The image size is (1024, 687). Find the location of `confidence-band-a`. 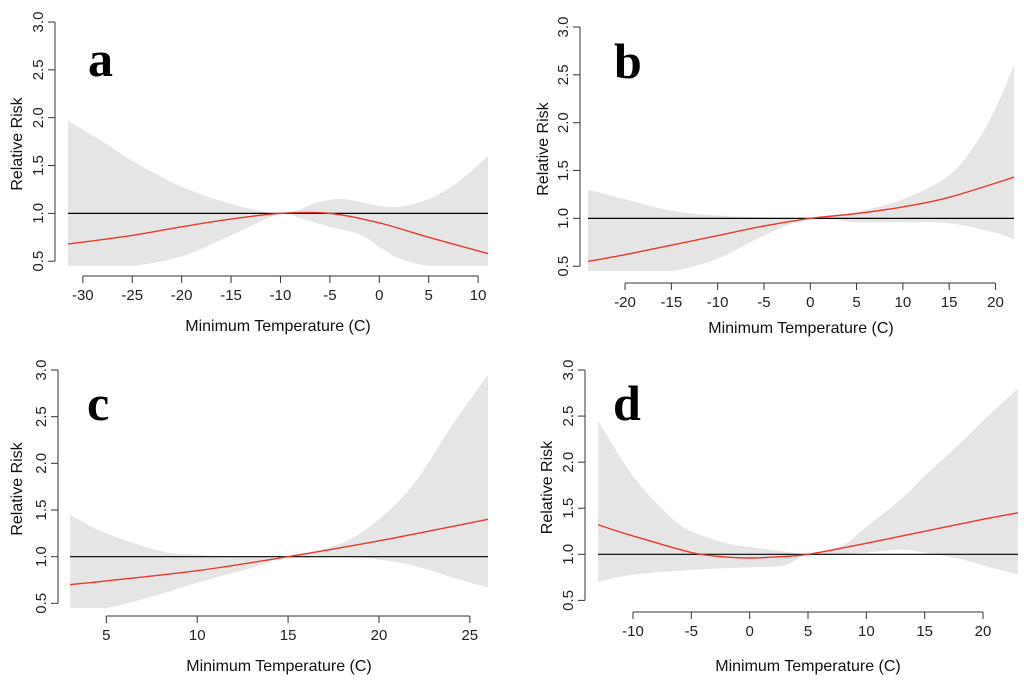

confidence-band-a is located at coordinates (278, 193).